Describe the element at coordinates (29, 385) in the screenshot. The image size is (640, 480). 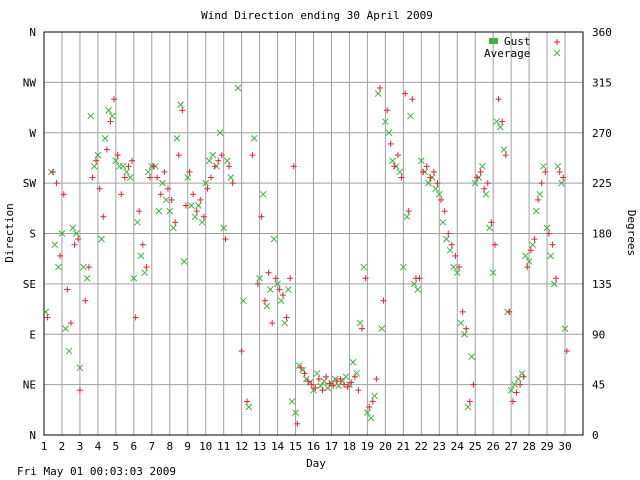
I see `y-tick-label-left: NE` at that location.